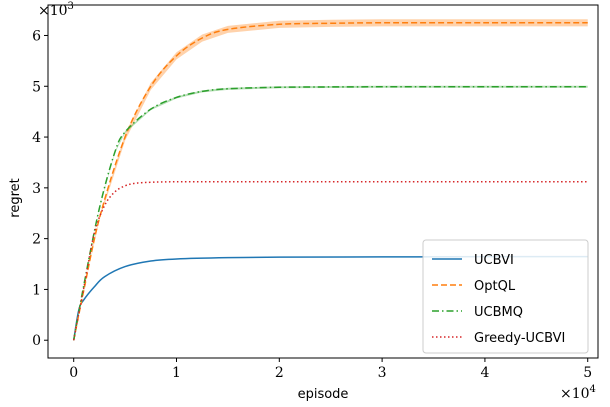  I want to click on x-tick-label: 2, so click(279, 373).